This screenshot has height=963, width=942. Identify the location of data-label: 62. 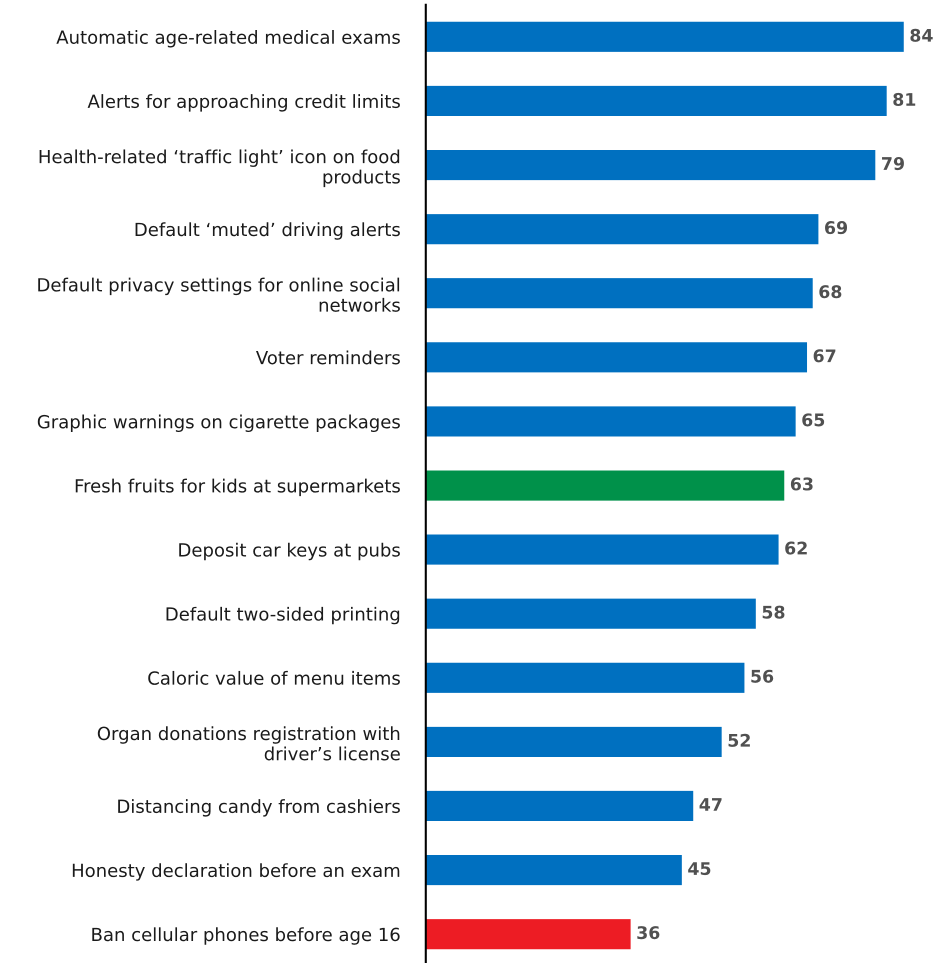
(796, 548).